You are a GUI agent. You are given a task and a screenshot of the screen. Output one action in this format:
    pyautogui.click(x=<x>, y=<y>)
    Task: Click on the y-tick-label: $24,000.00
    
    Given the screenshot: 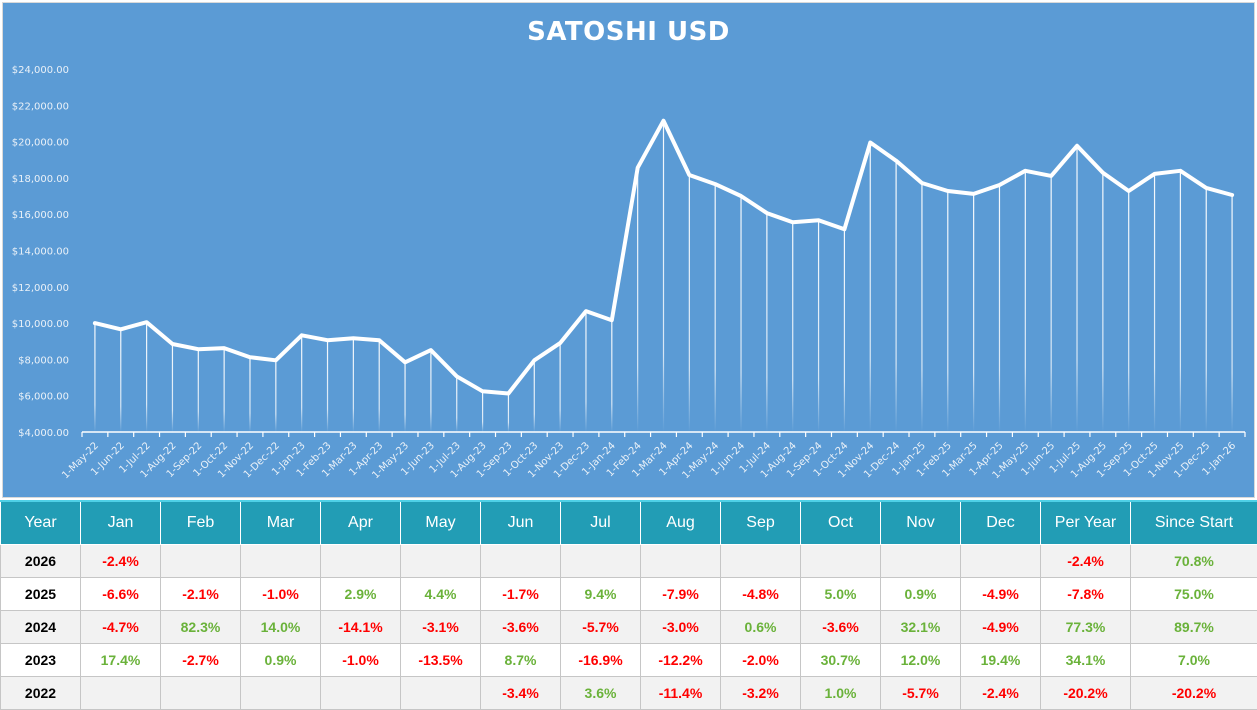 What is the action you would take?
    pyautogui.click(x=40, y=70)
    